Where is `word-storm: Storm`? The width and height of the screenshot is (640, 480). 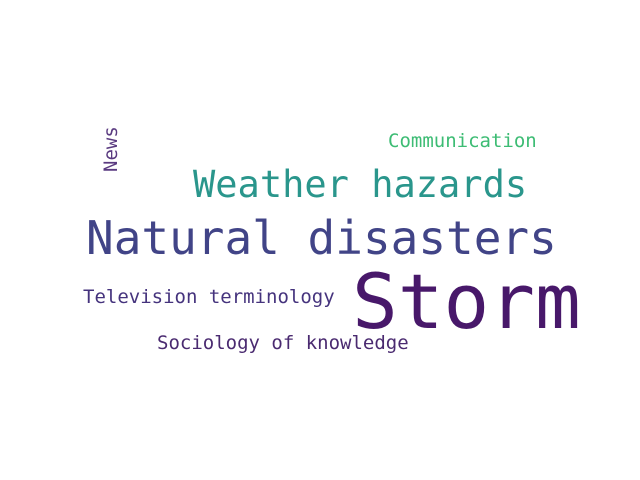 word-storm: Storm is located at coordinates (466, 301).